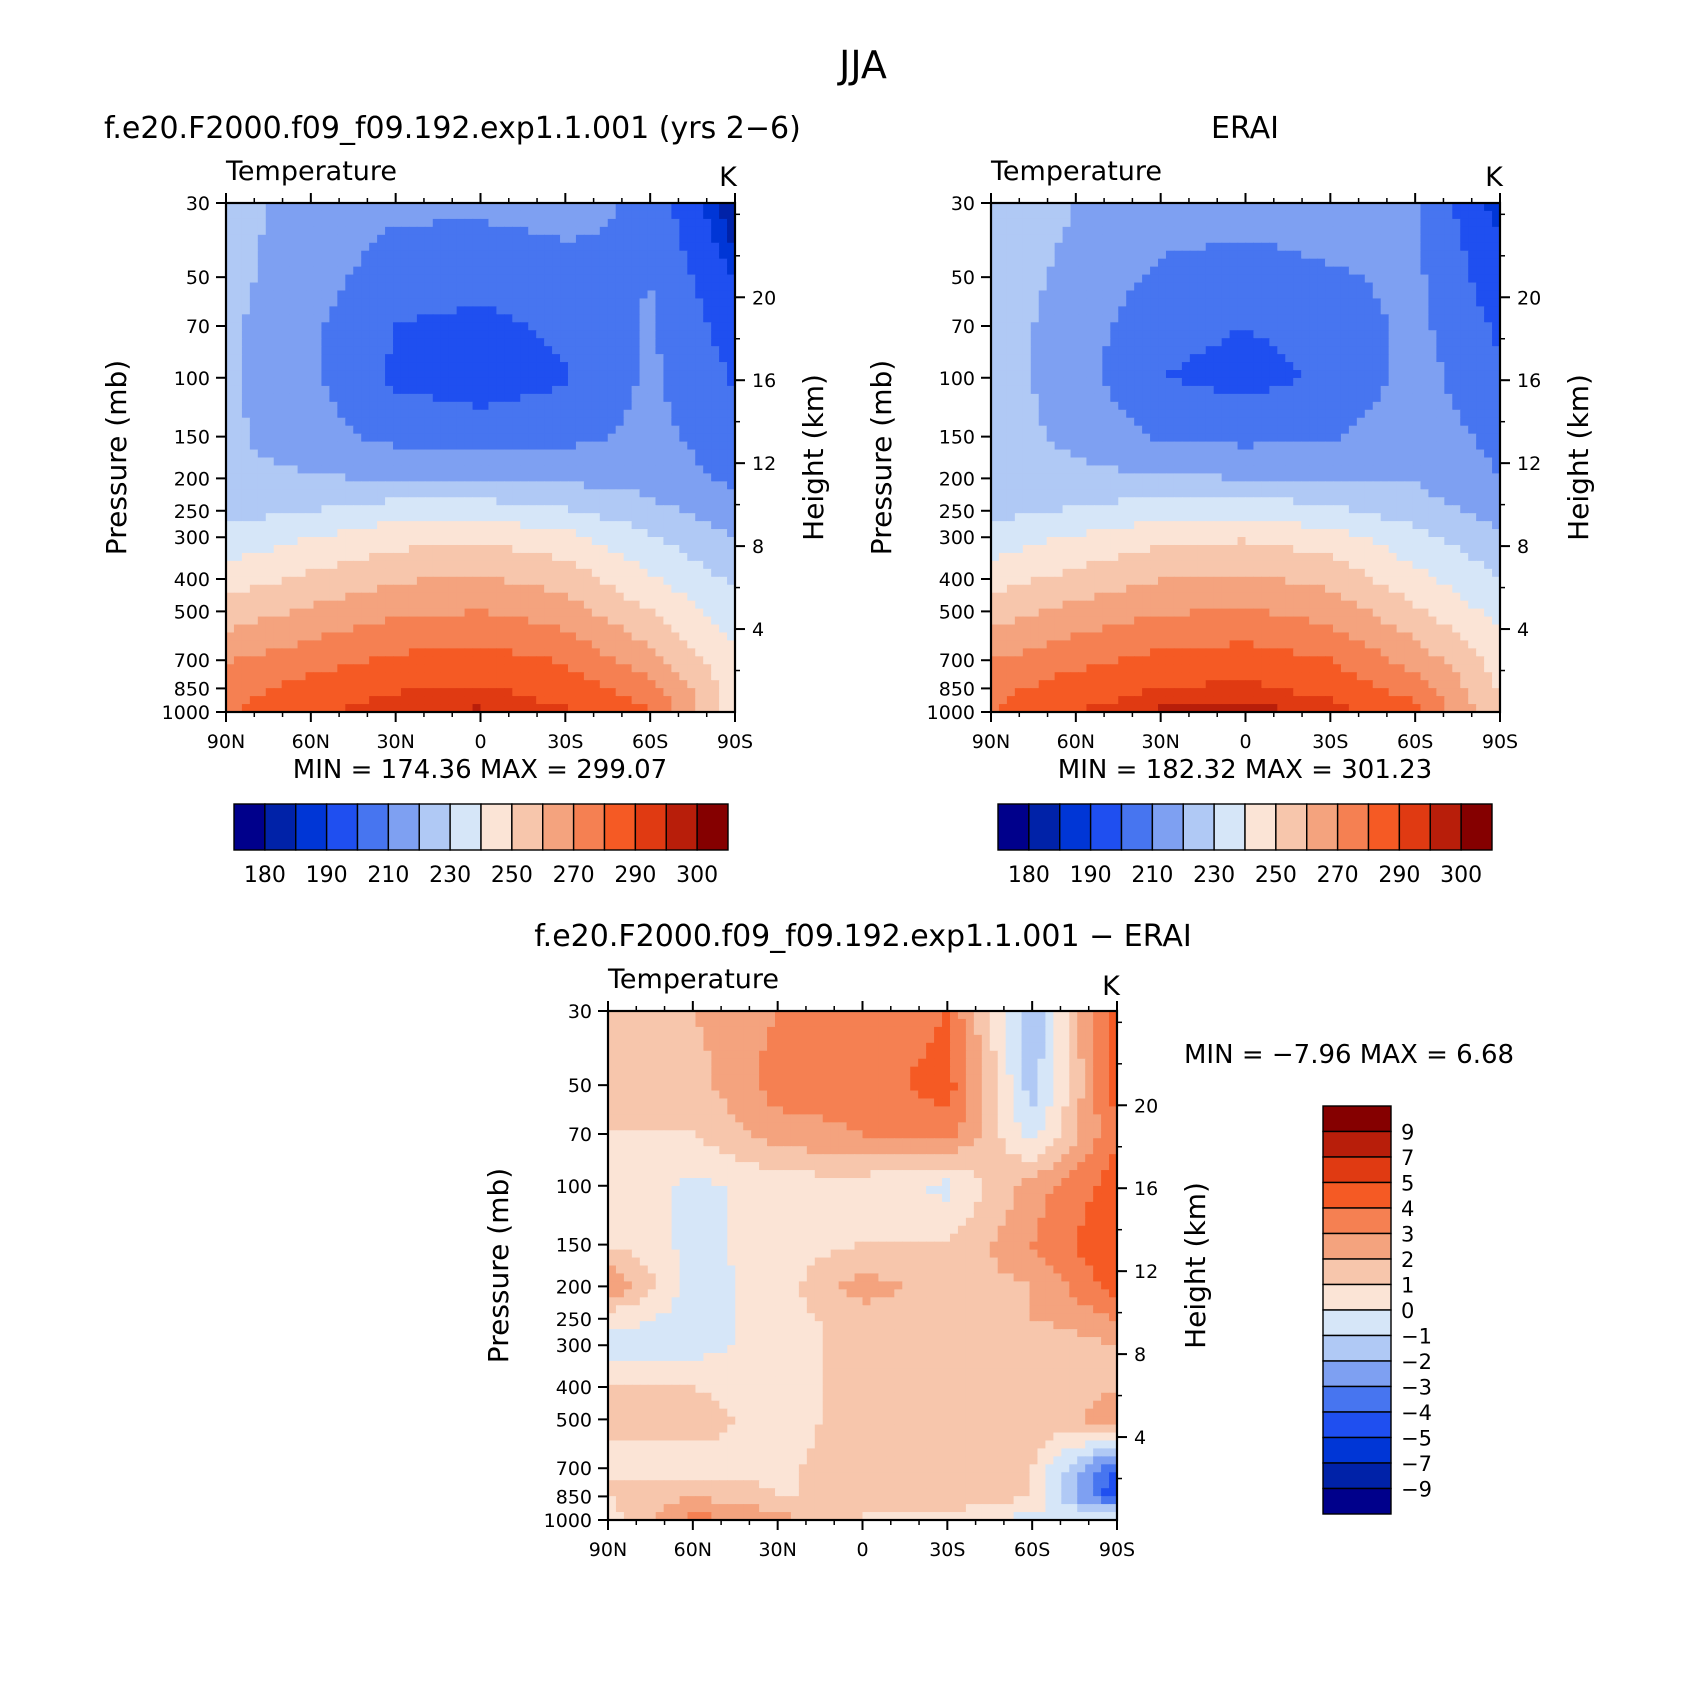  Describe the element at coordinates (192, 538) in the screenshot. I see `pressure-tick-label: 300` at that location.